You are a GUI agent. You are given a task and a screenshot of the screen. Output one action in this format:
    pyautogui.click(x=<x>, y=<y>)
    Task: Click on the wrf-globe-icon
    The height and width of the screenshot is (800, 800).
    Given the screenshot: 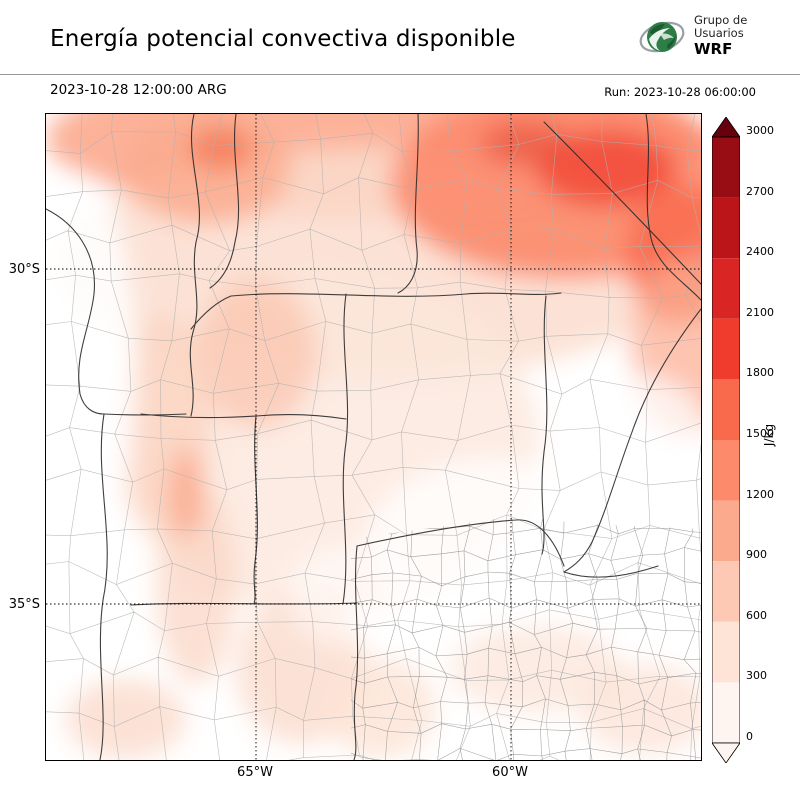 What is the action you would take?
    pyautogui.click(x=662, y=37)
    